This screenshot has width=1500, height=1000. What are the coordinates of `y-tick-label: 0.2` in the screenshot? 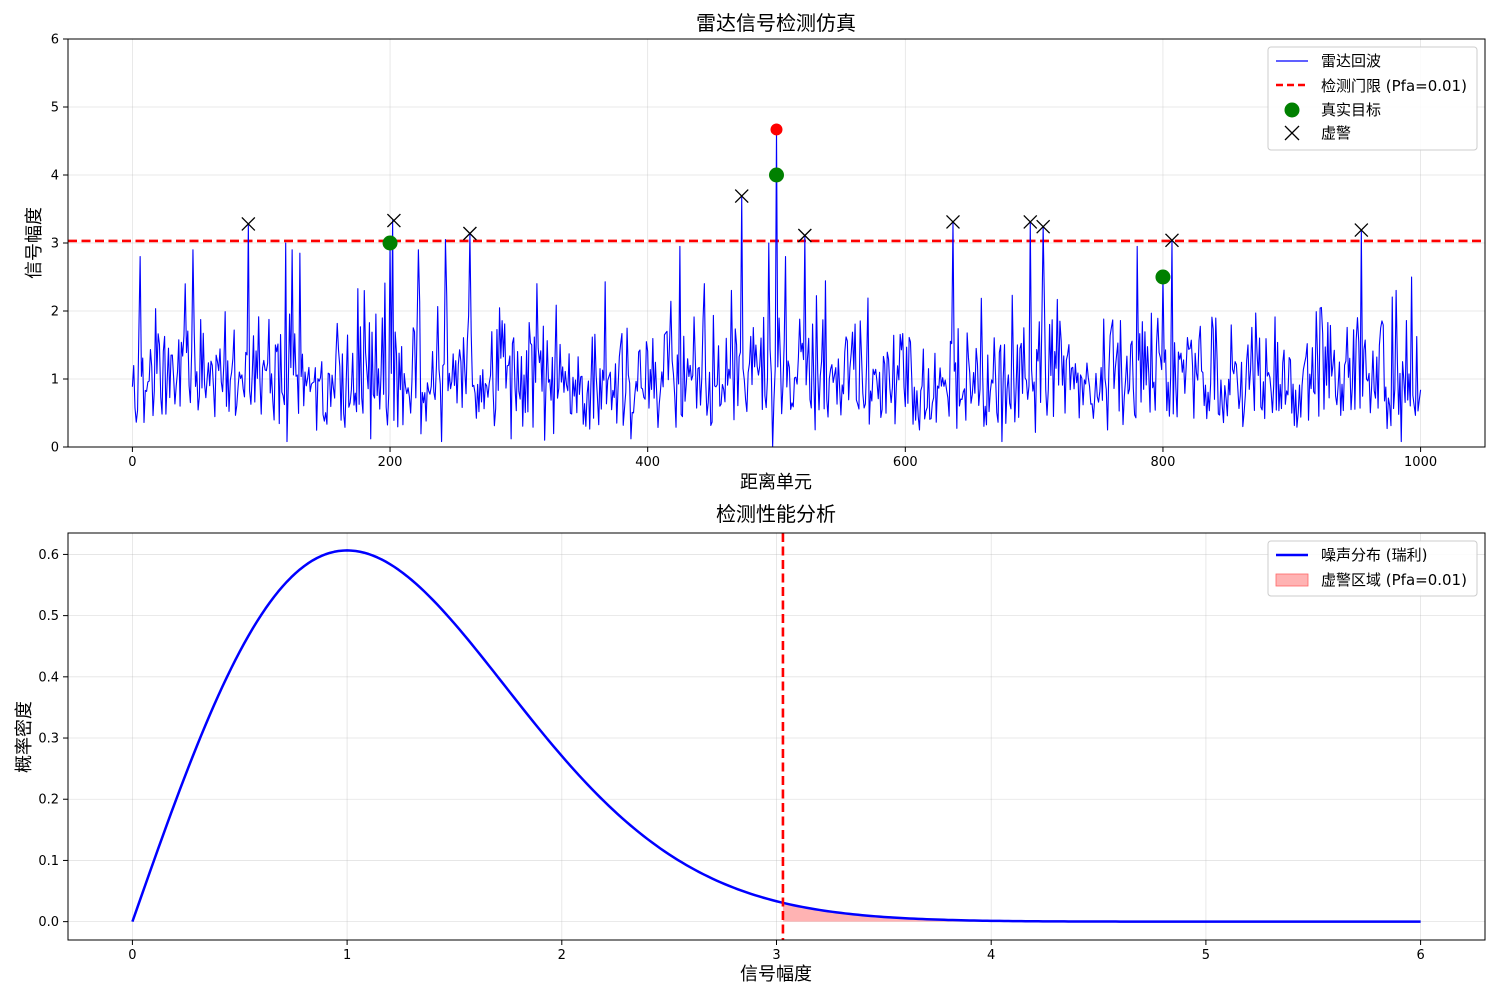 It's located at (48, 800).